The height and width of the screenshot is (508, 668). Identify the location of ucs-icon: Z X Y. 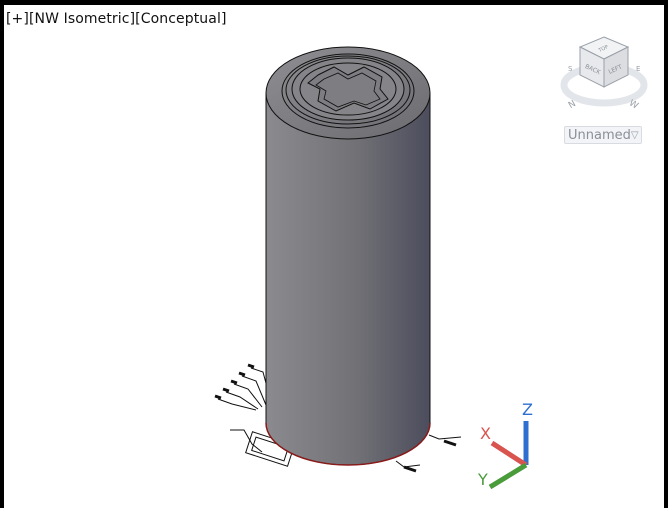
(505, 445).